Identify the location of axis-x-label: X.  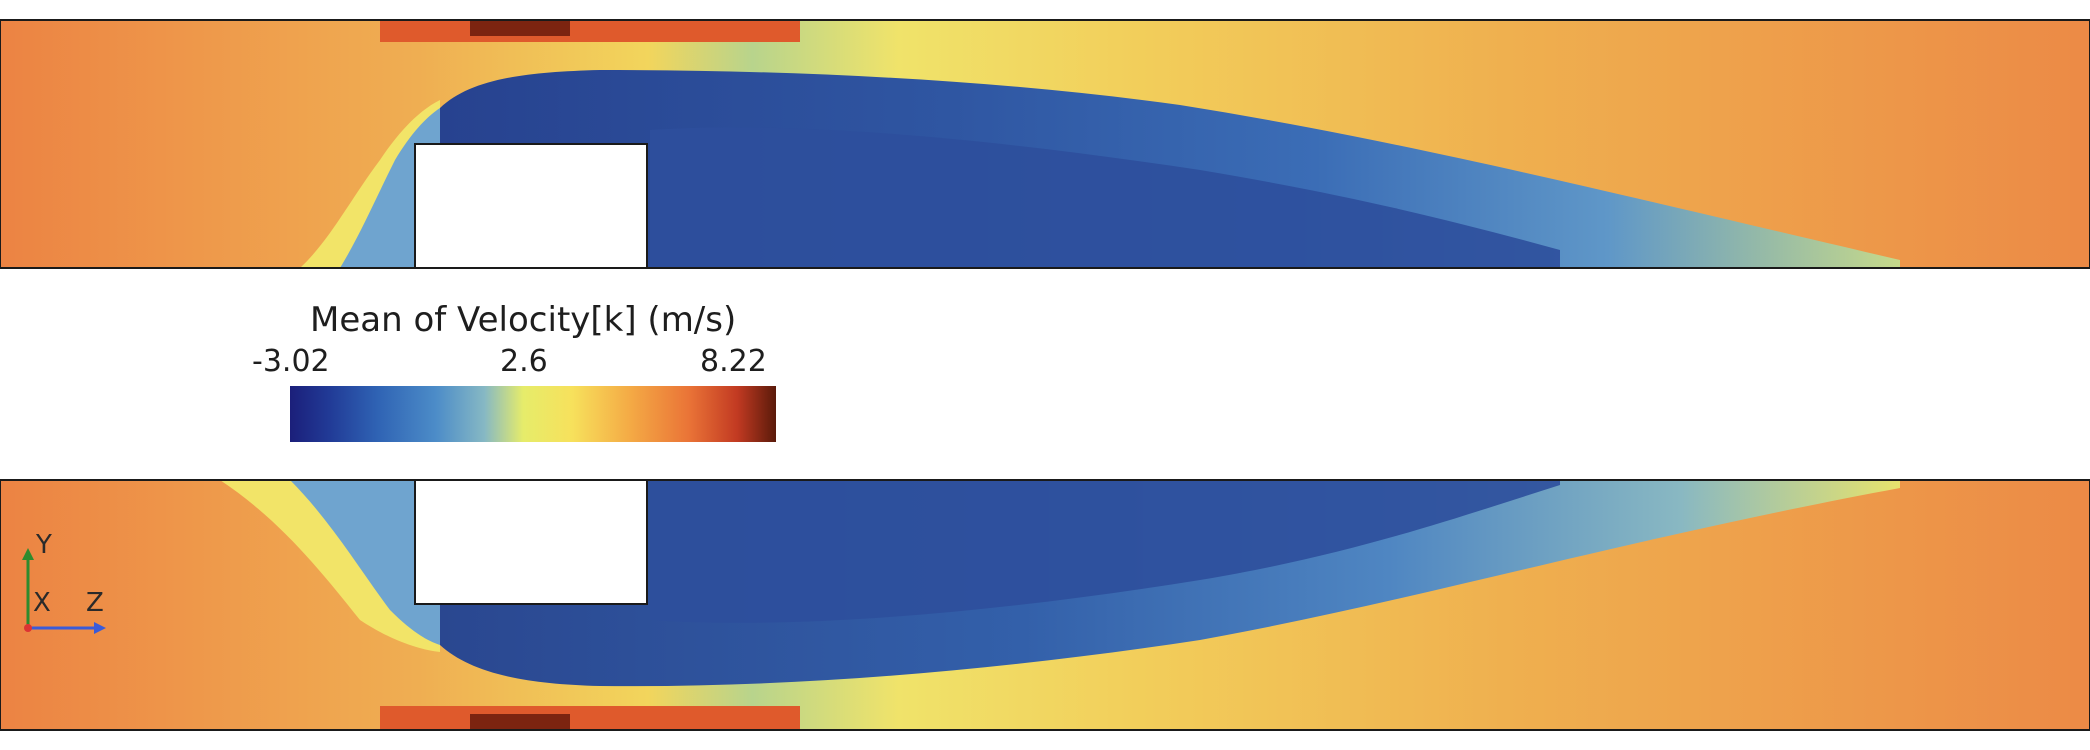
(42, 603).